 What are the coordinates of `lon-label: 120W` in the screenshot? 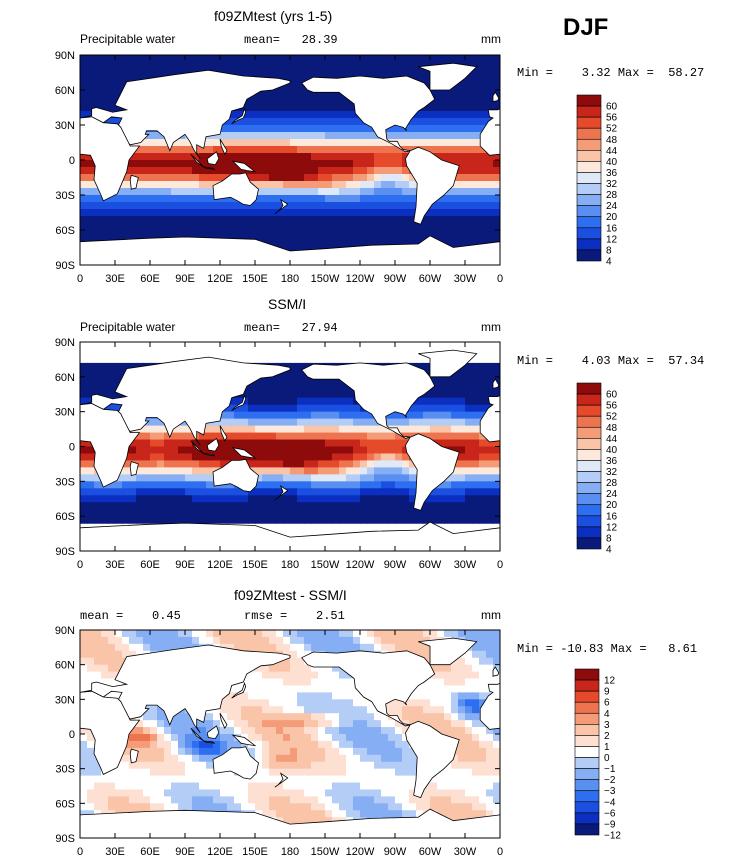 It's located at (360, 565).